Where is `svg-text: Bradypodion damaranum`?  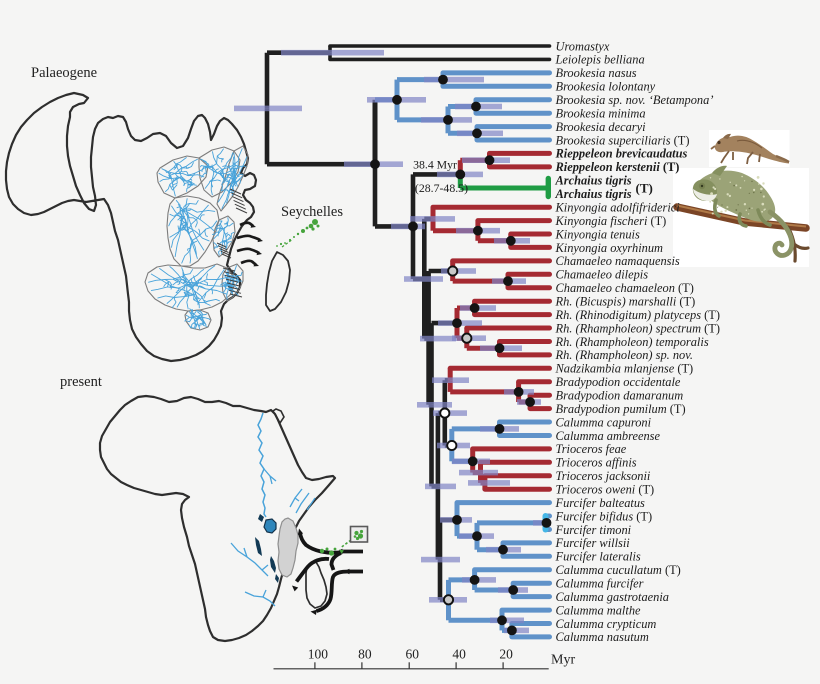
svg-text: Bradypodion damaranum is located at coordinates (620, 396).